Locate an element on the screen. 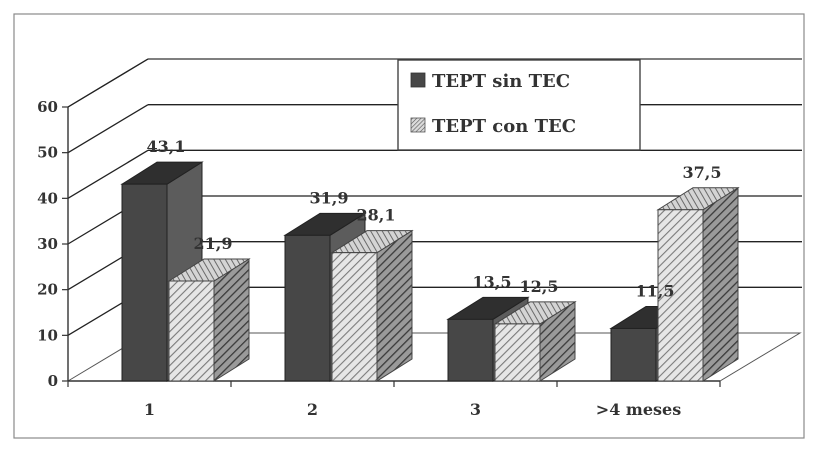 Image resolution: width=818 pixels, height=455 pixels. y-tick-label-0: 0 is located at coordinates (53, 381).